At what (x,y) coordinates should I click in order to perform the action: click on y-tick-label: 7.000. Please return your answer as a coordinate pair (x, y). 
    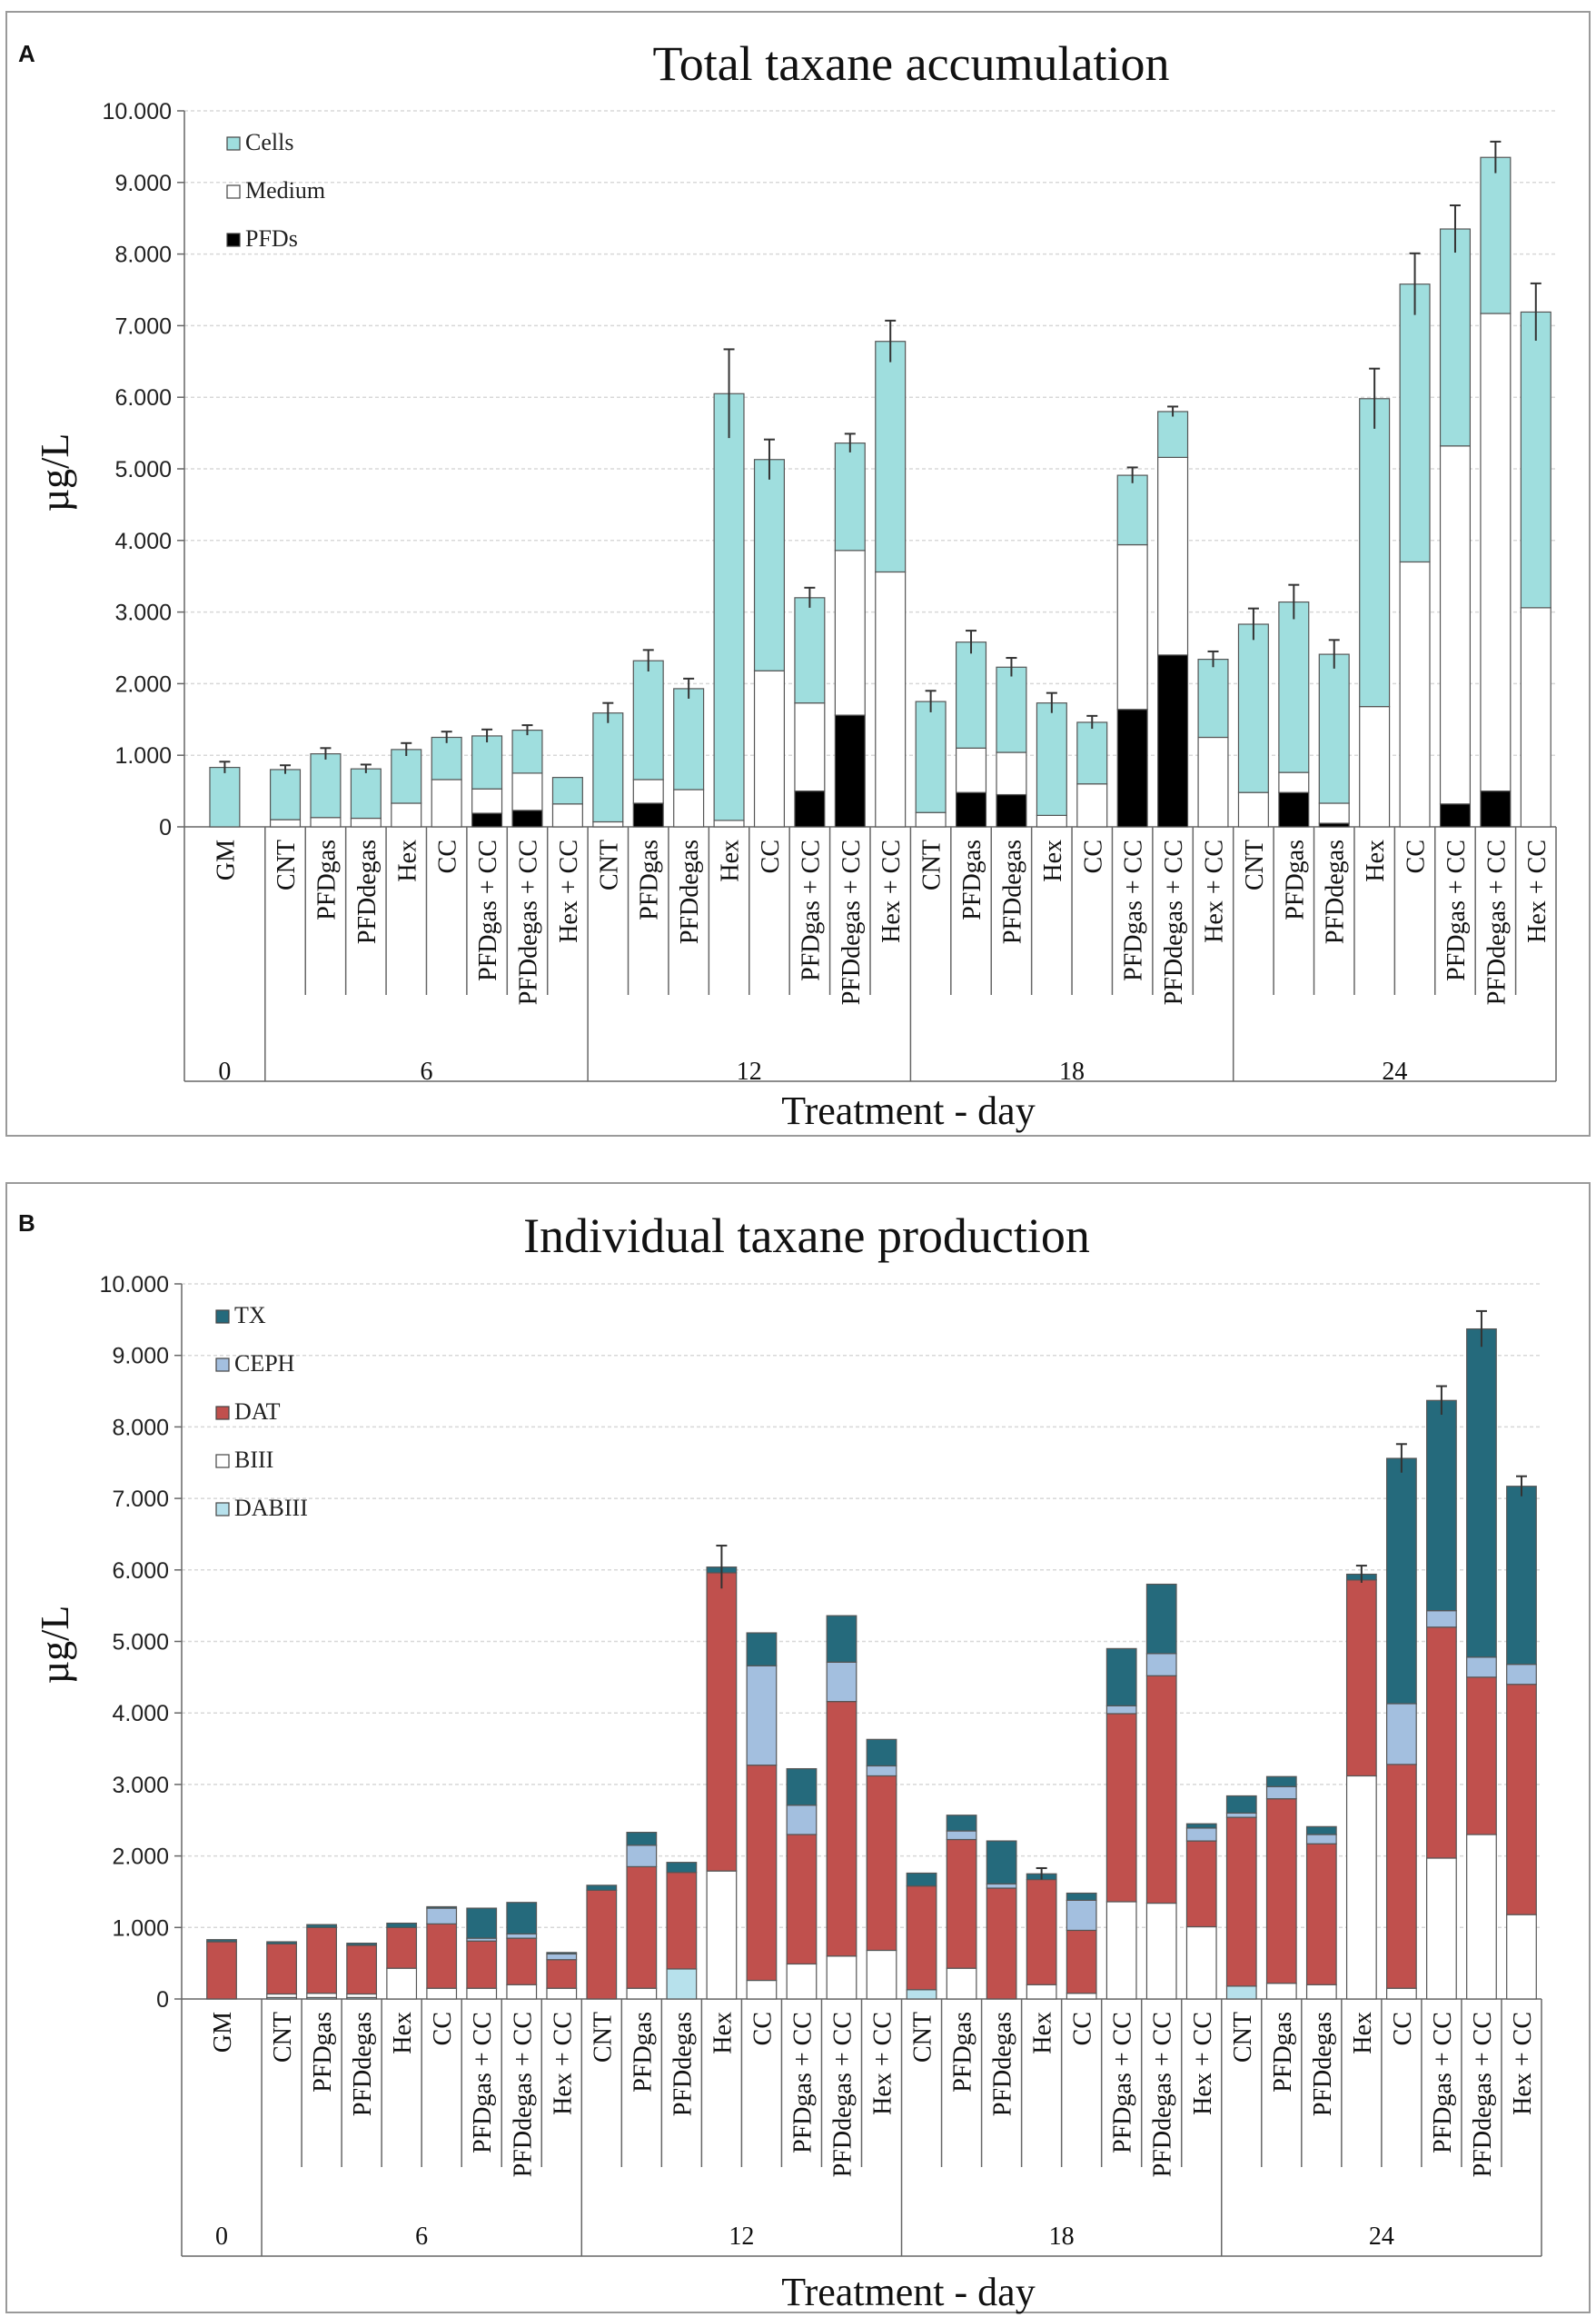
    Looking at the image, I should click on (140, 1499).